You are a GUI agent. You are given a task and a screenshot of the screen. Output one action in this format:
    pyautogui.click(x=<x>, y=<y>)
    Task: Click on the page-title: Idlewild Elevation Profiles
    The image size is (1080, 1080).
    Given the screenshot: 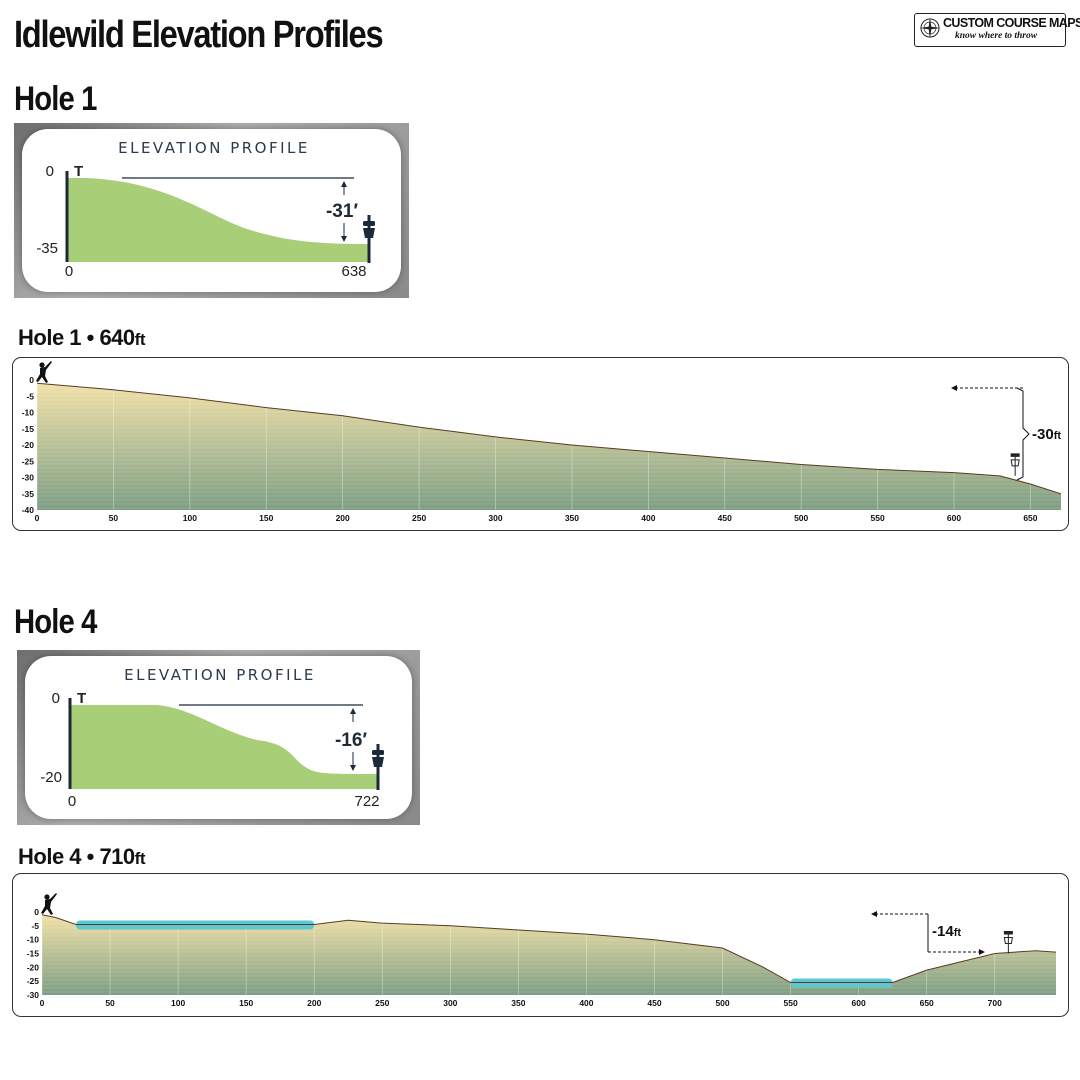 What is the action you would take?
    pyautogui.click(x=199, y=35)
    